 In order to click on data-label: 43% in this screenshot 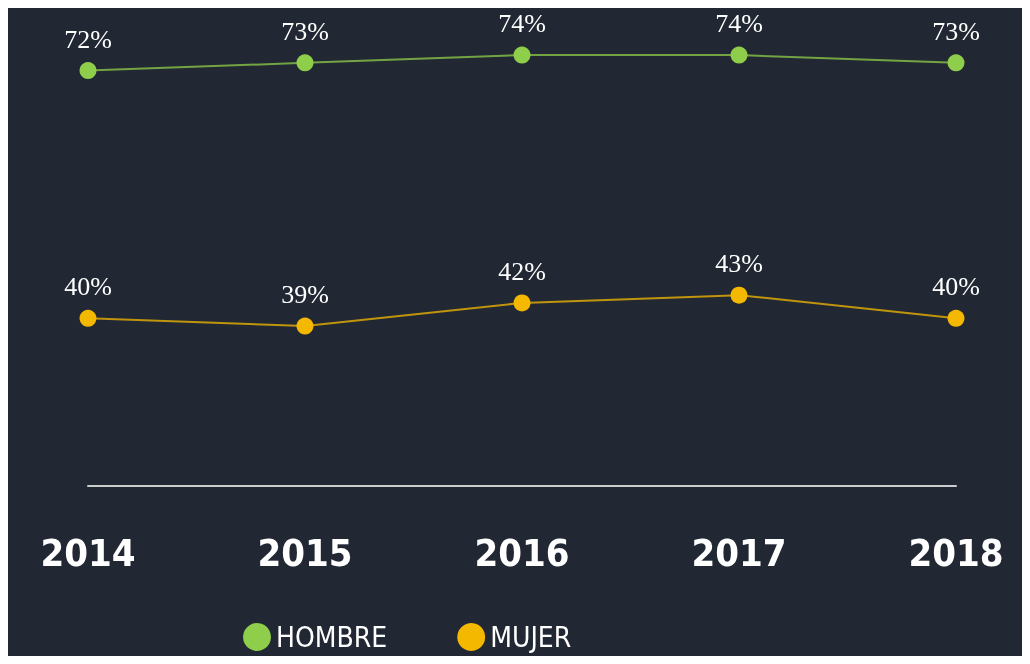, I will do `click(739, 264)`.